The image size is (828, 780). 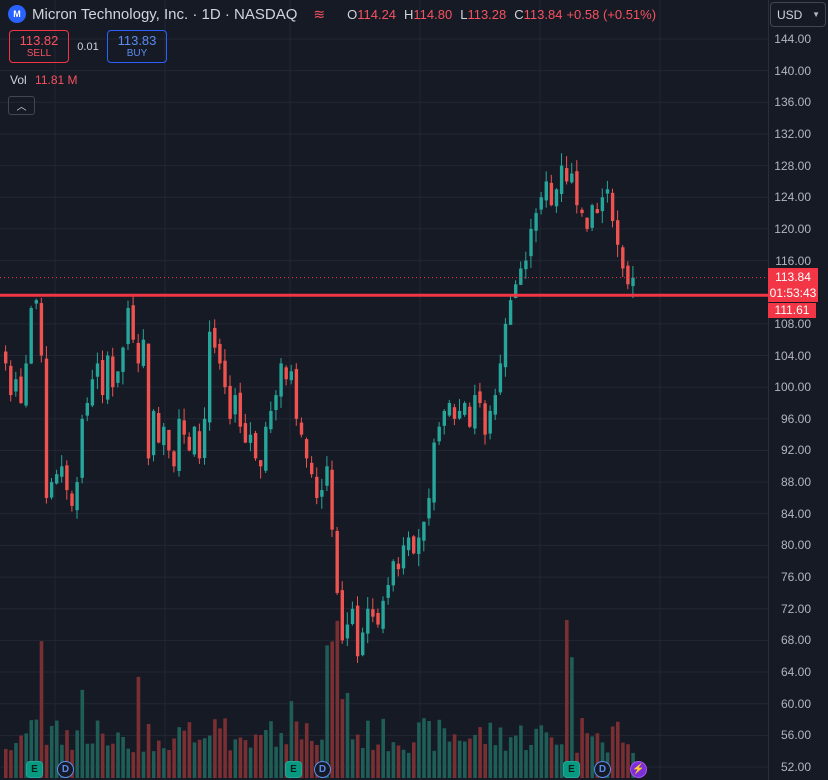 I want to click on collapse-legend-button: ︿, so click(x=21, y=105).